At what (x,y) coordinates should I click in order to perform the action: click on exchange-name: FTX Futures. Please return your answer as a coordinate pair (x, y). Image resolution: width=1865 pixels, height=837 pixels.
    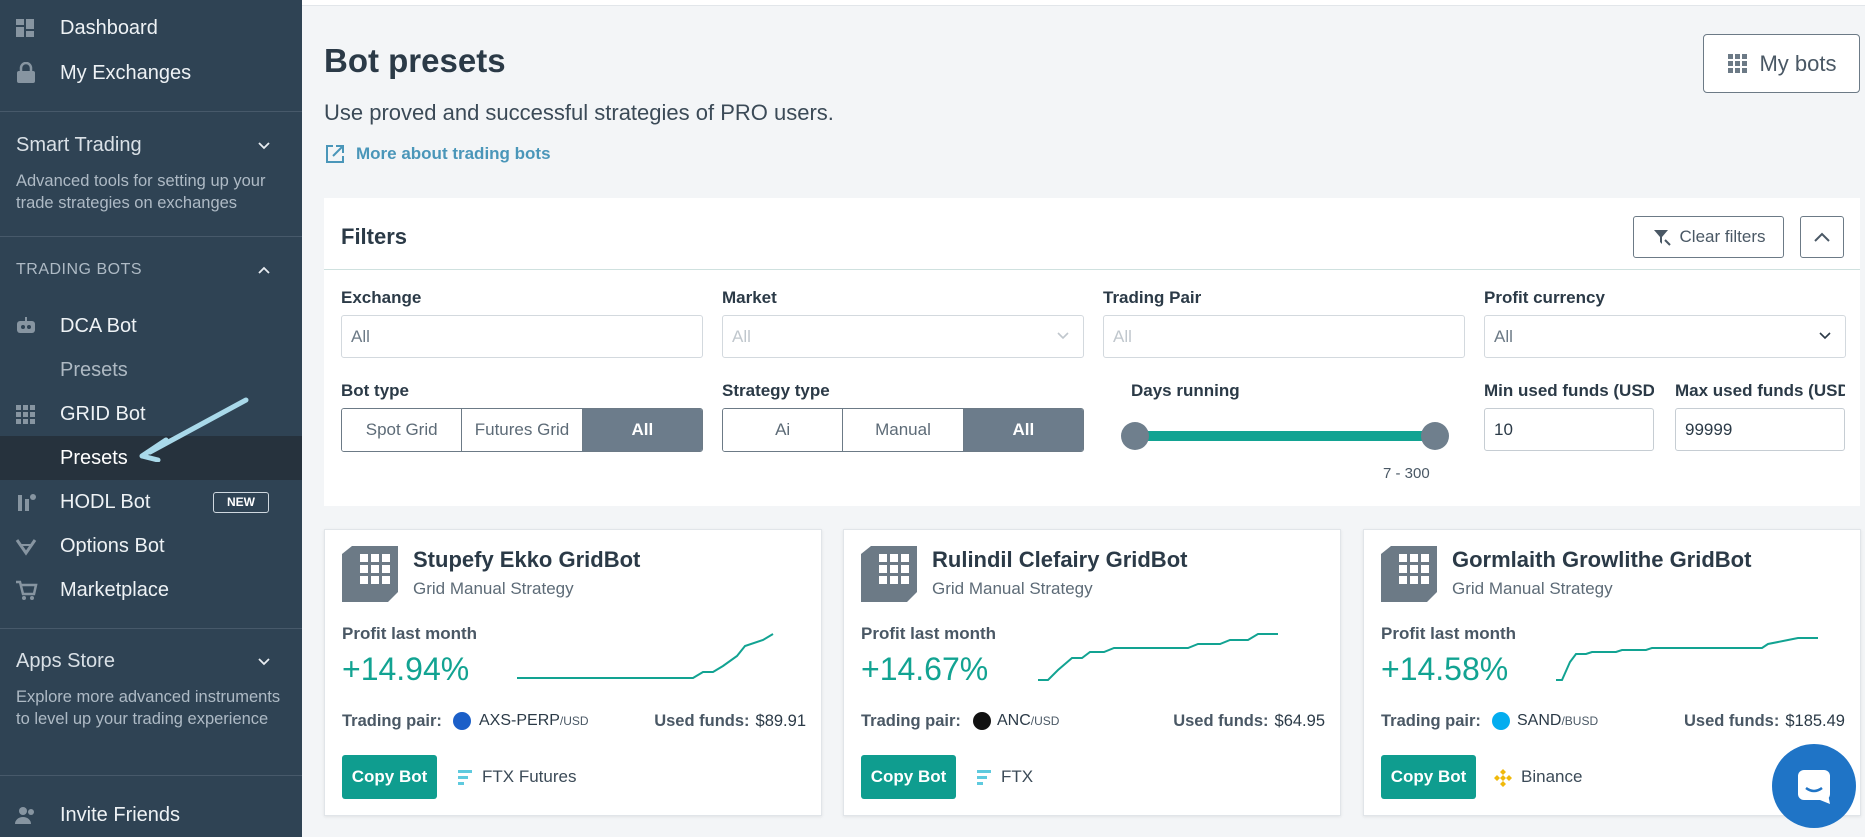
    Looking at the image, I should click on (529, 776).